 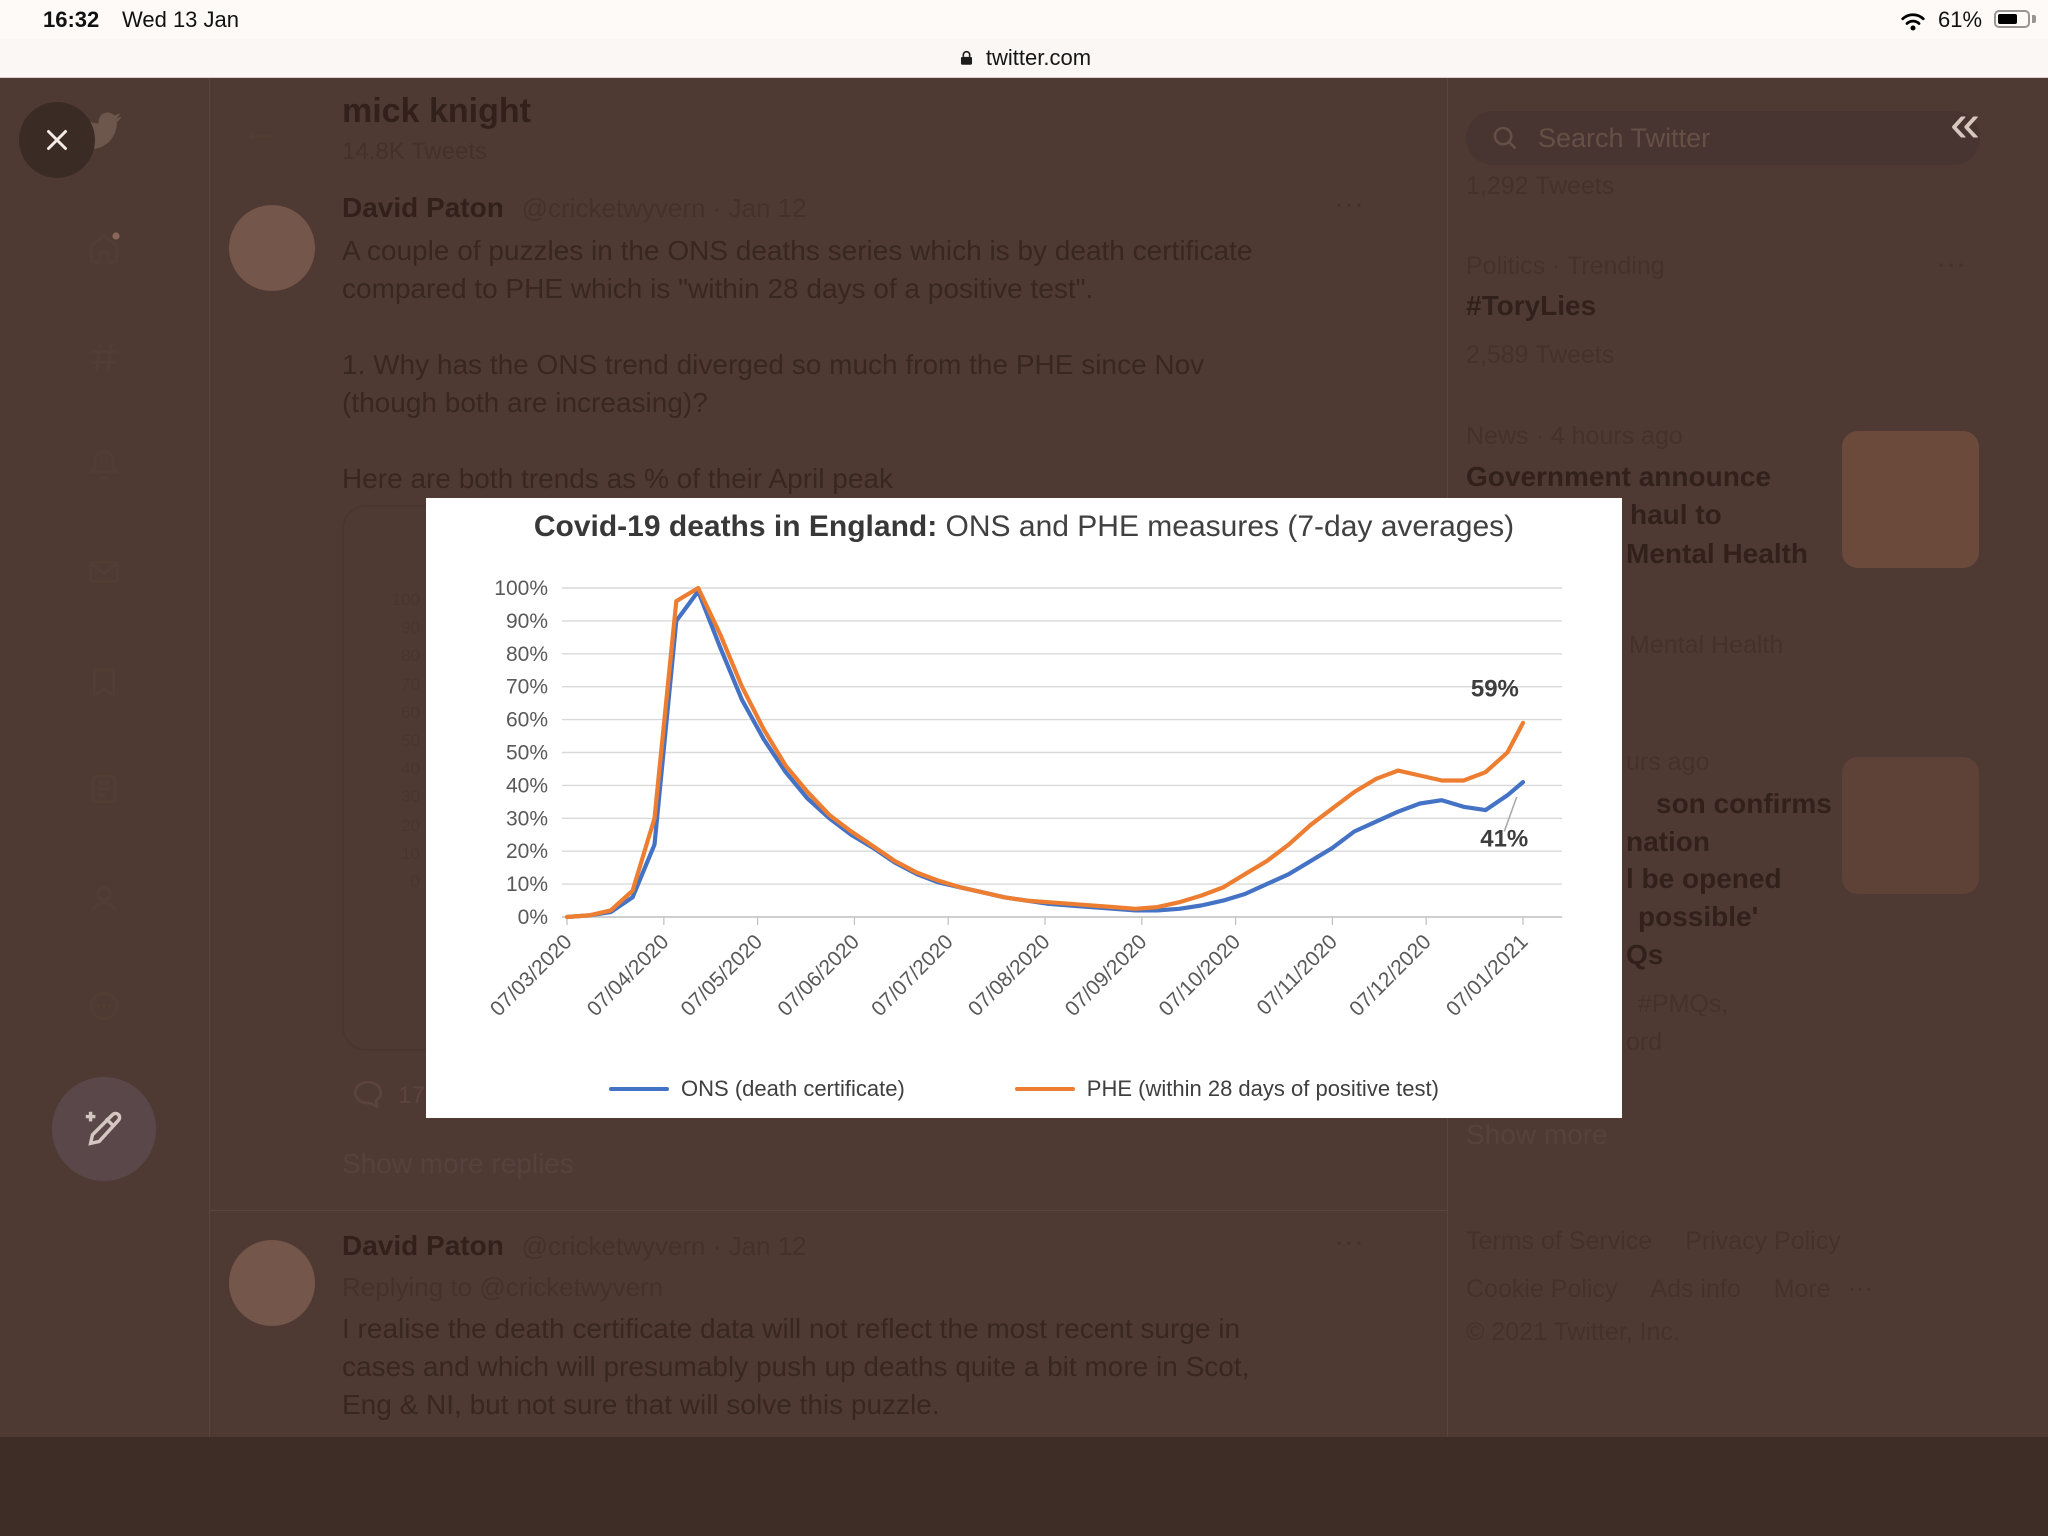 What do you see at coordinates (1038, 57) in the screenshot?
I see `url-text: twitter.com` at bounding box center [1038, 57].